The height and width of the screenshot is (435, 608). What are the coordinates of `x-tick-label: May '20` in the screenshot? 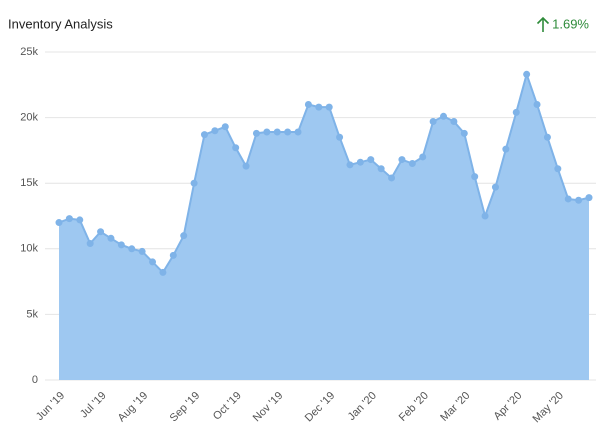 It's located at (548, 407).